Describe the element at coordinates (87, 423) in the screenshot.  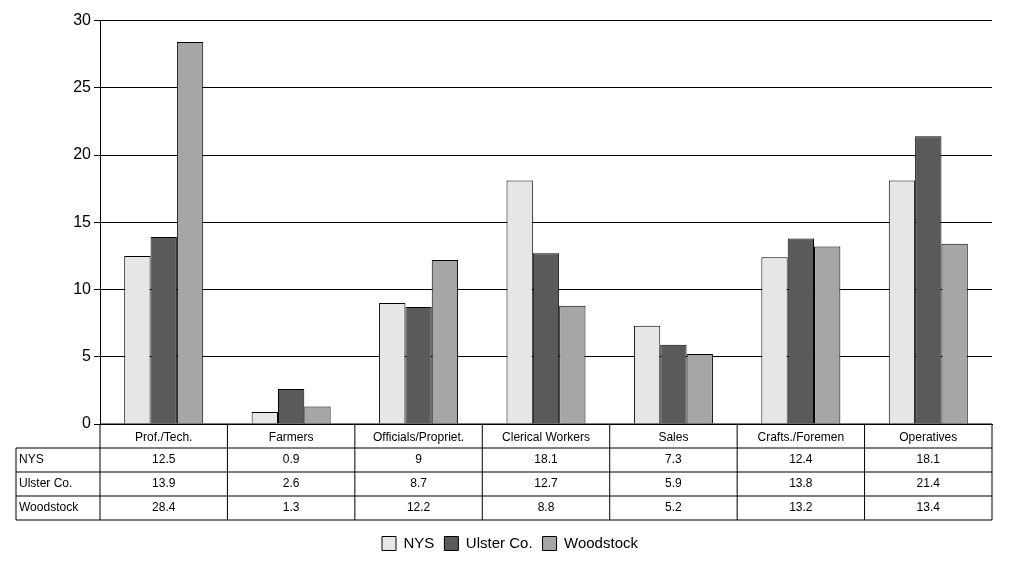
I see `y-tick-label: 0` at that location.